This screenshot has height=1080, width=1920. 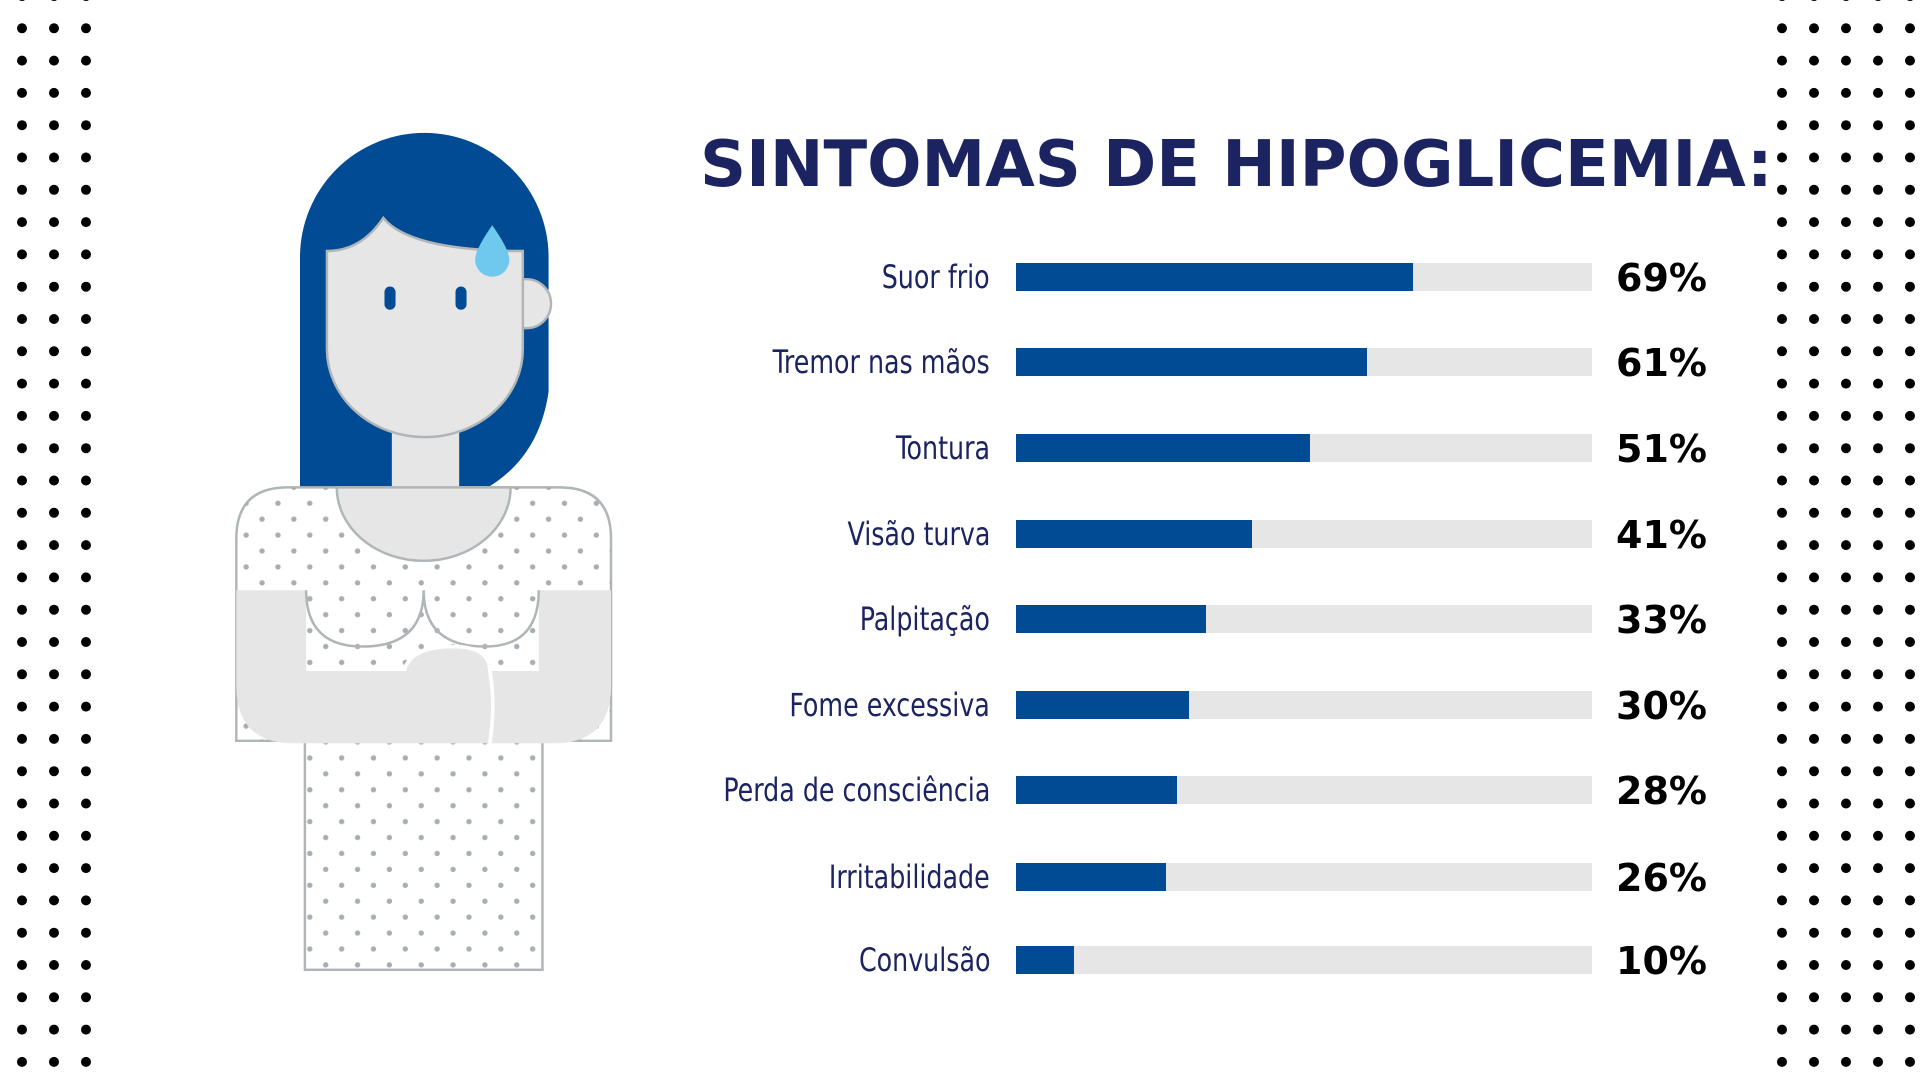 What do you see at coordinates (492, 251) in the screenshot?
I see `sweat-drop-icon` at bounding box center [492, 251].